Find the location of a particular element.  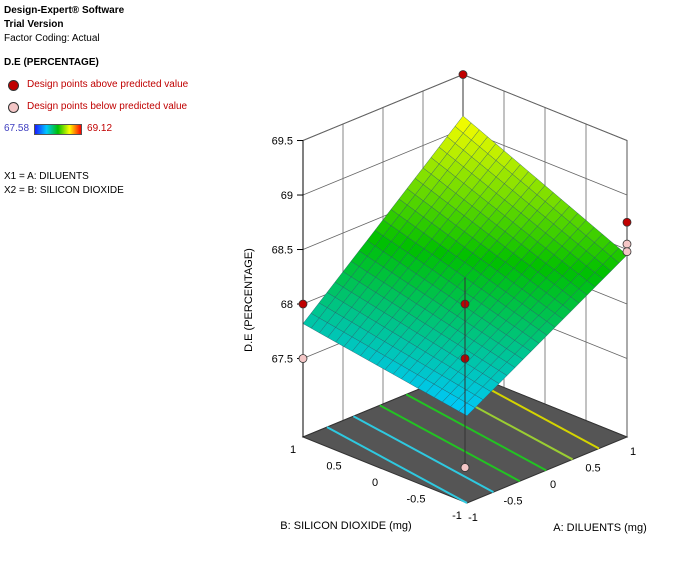

legend-above: Design points above predicted value is located at coordinates (119, 85).